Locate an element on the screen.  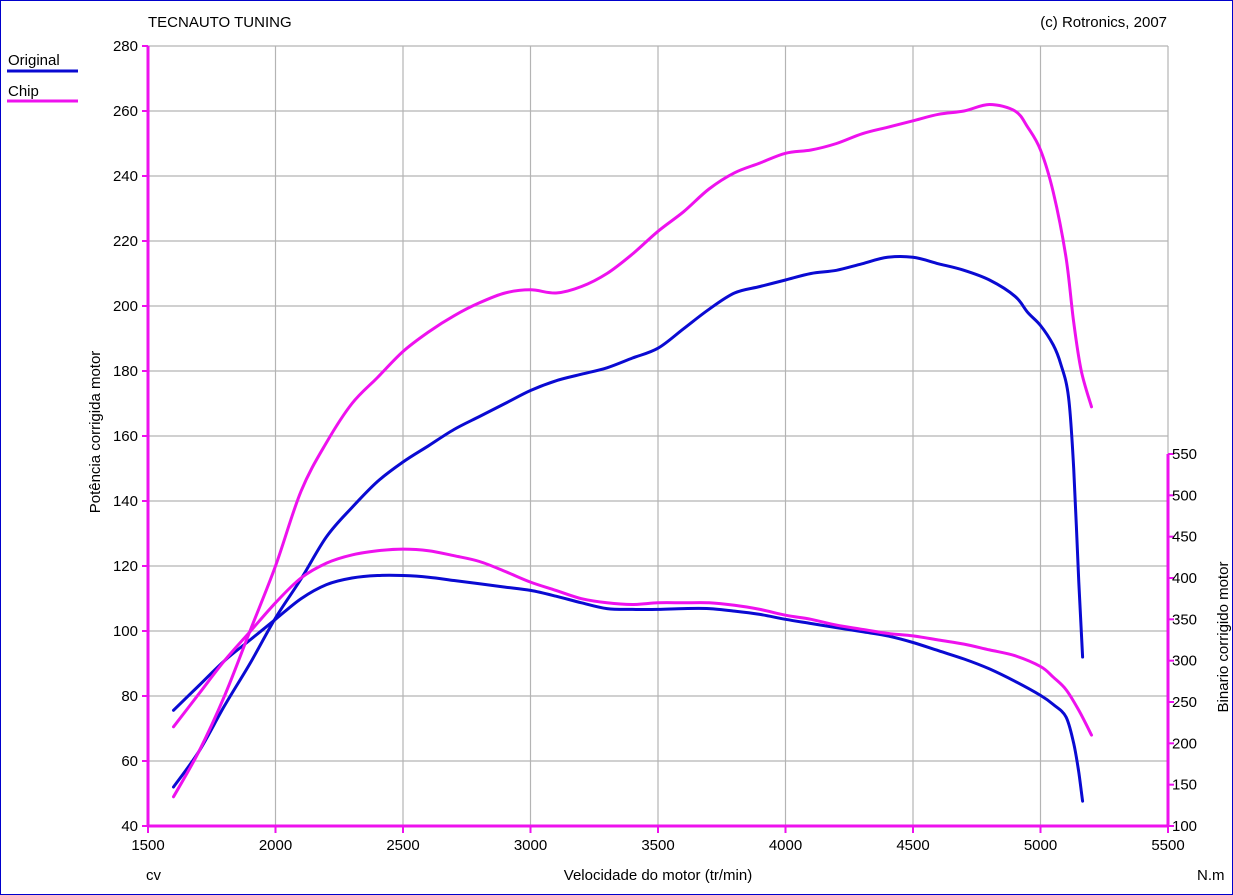
x-tick-label: 2000 is located at coordinates (275, 845).